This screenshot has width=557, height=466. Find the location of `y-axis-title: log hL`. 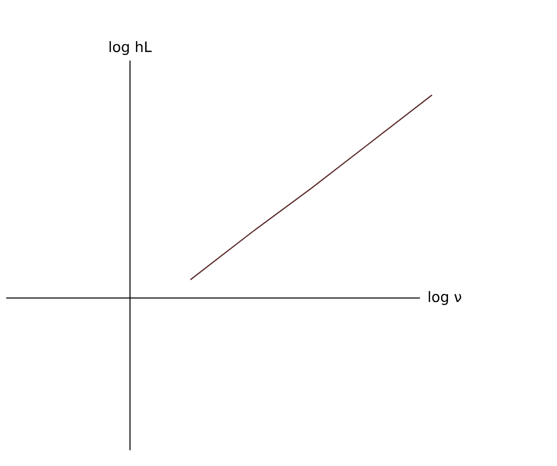

y-axis-title: log hL is located at coordinates (131, 48).